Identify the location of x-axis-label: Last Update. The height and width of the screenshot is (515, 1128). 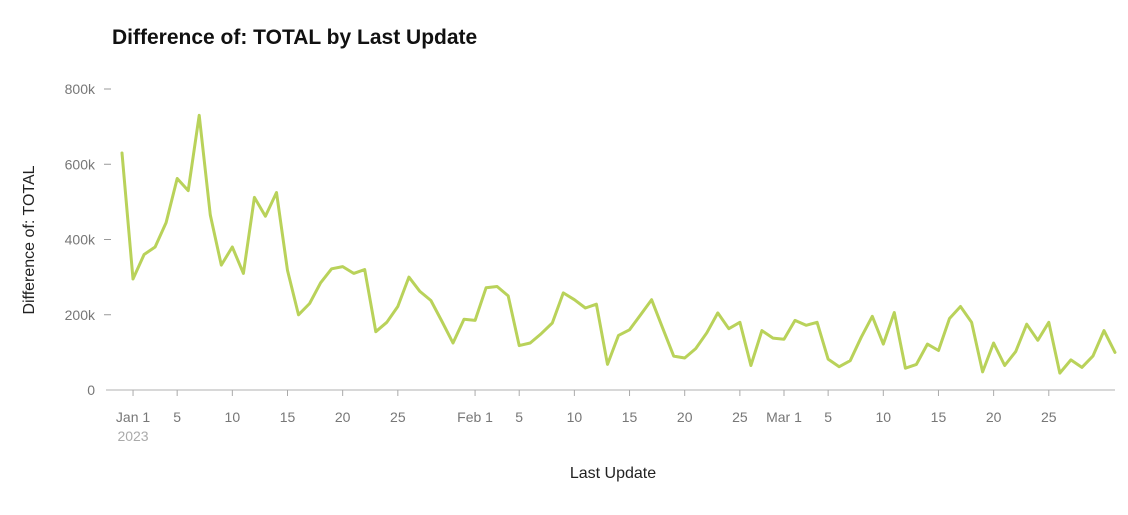
(613, 473).